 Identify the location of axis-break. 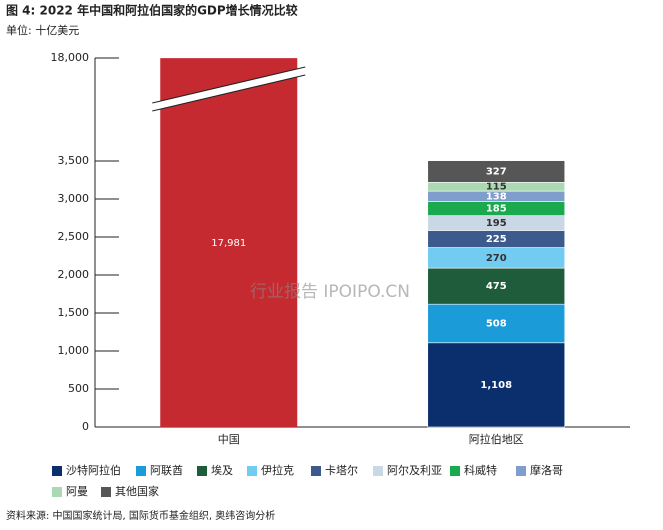
(229, 89).